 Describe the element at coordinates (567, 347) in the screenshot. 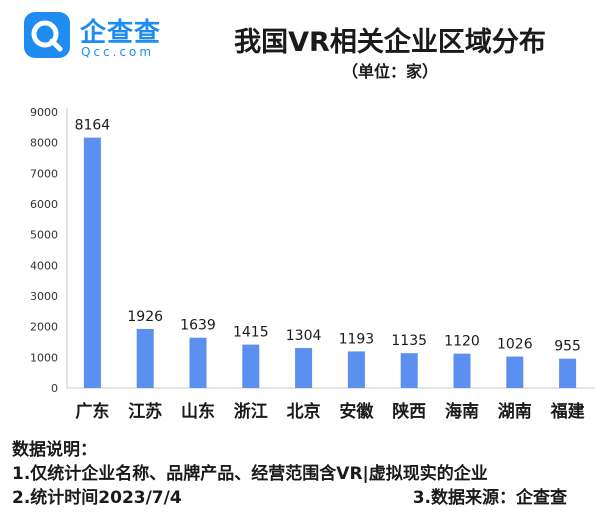

I see `data-label: 955` at that location.